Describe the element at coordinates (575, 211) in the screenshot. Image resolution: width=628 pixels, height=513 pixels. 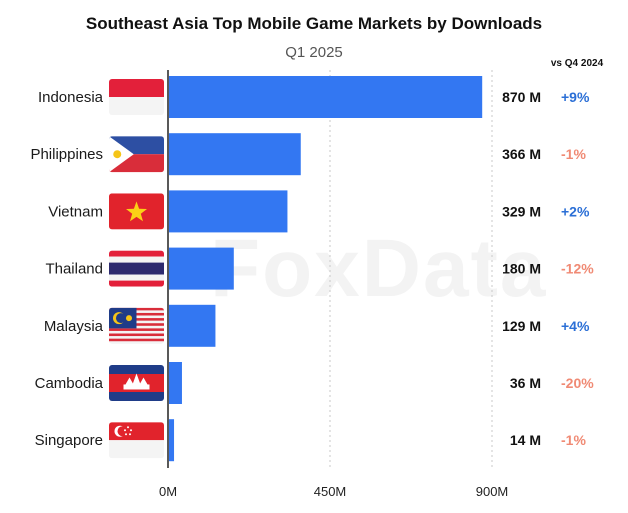
I see `change-label: +2%` at that location.